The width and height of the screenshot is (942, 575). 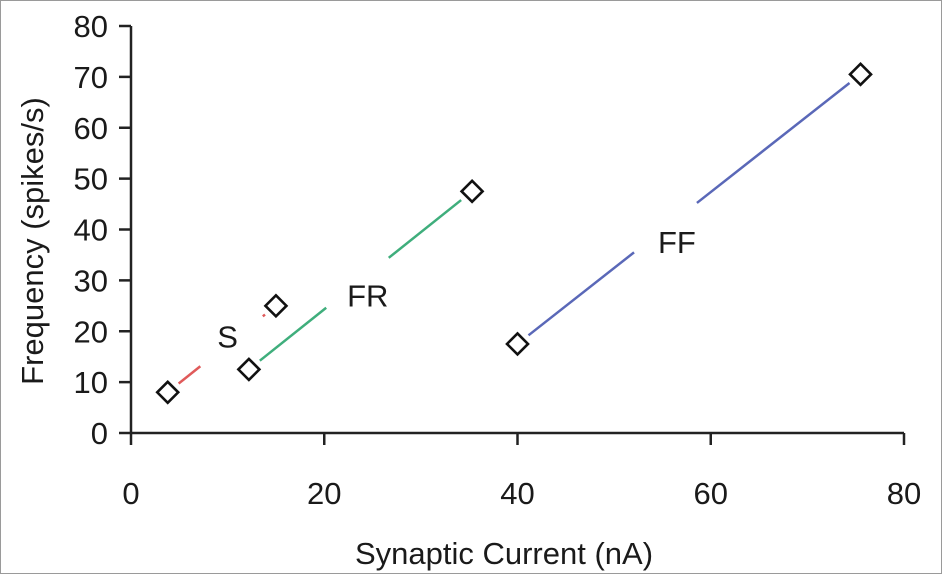 What do you see at coordinates (91, 77) in the screenshot?
I see `y-tick-label: 70` at bounding box center [91, 77].